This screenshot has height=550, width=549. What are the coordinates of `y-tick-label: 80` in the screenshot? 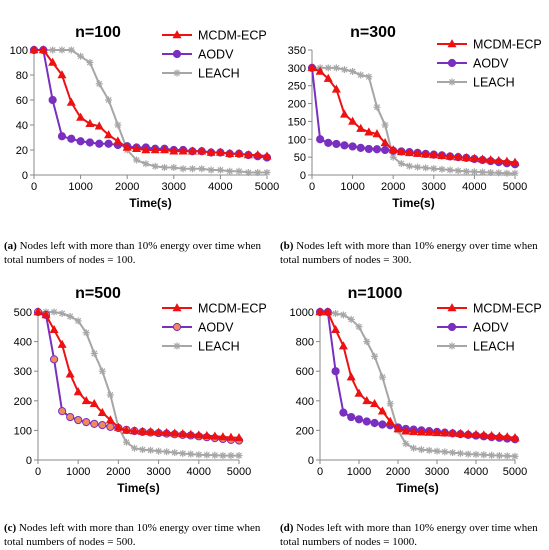 It's located at (22, 76).